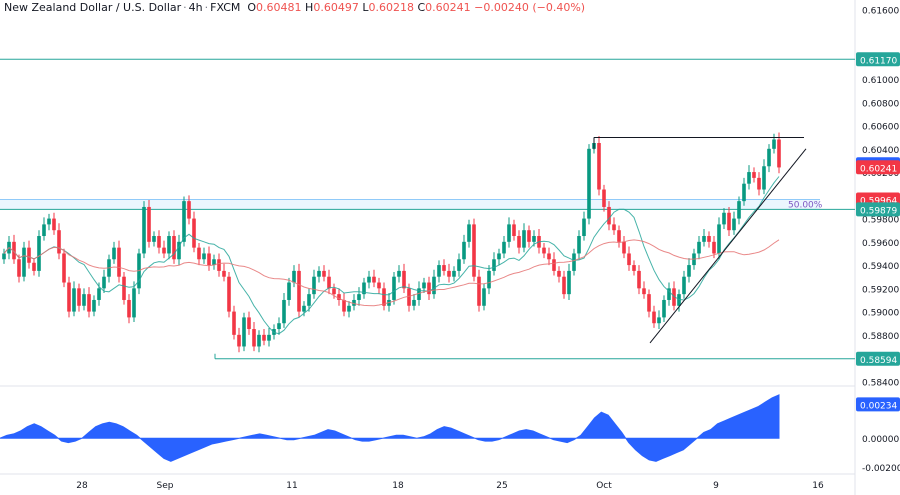 The height and width of the screenshot is (495, 900). Describe the element at coordinates (880, 314) in the screenshot. I see `y-tick-label: 0.59000` at that location.